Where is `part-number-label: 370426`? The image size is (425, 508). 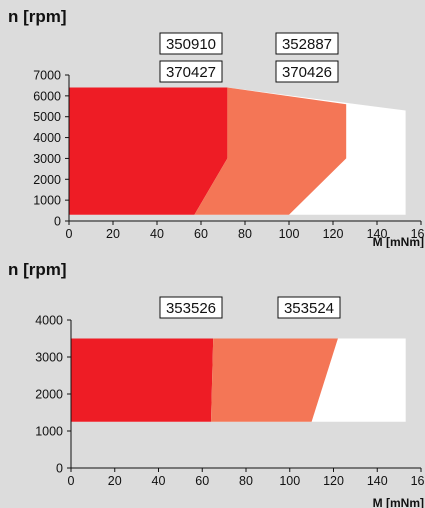
part-number-label: 370426 is located at coordinates (307, 71).